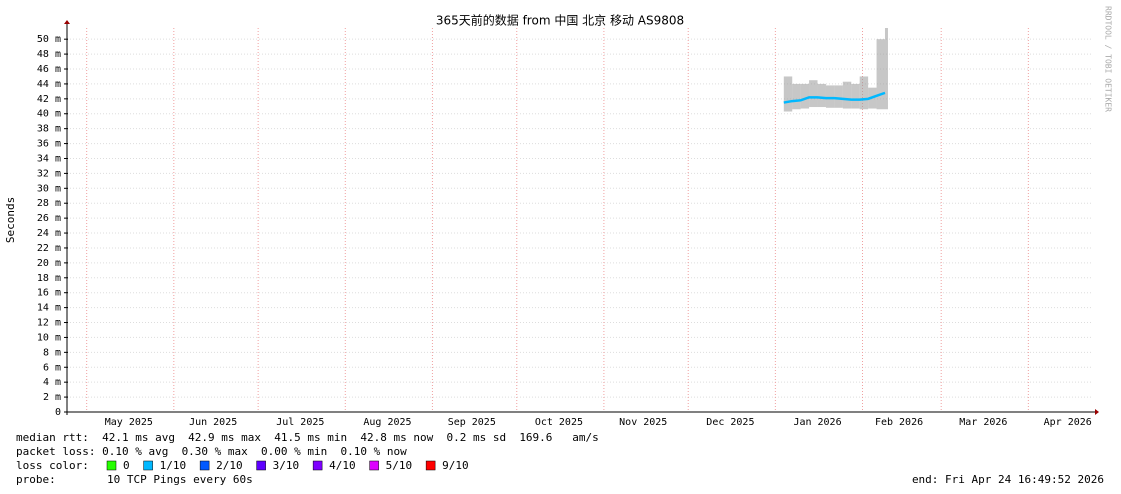 Image resolution: width=1121 pixels, height=494 pixels. What do you see at coordinates (643, 422) in the screenshot?
I see `x-tick-label: Nov 2025` at bounding box center [643, 422].